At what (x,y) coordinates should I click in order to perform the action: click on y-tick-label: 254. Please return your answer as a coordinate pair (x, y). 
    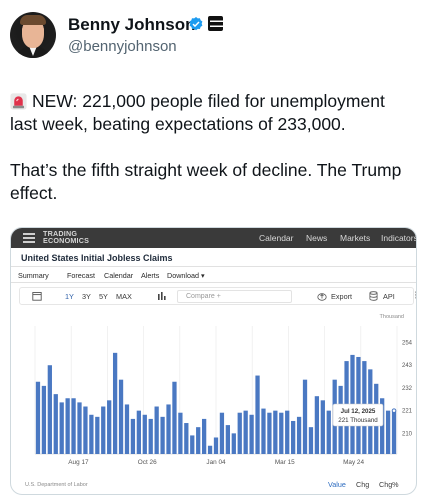
    Looking at the image, I should click on (407, 344).